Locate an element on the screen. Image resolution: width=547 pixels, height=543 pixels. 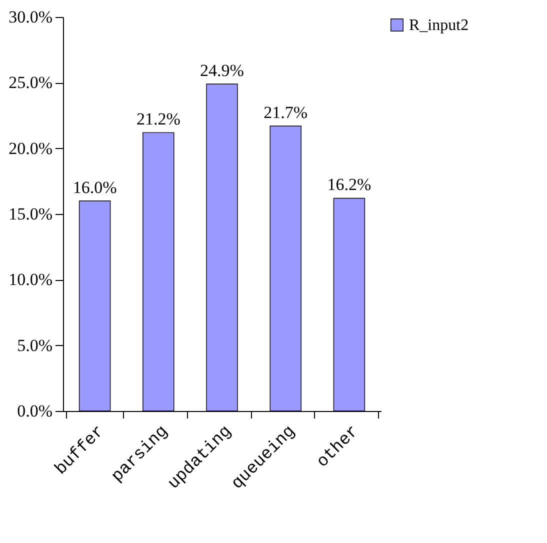
y-tick-label: 10.0% is located at coordinates (30, 280).